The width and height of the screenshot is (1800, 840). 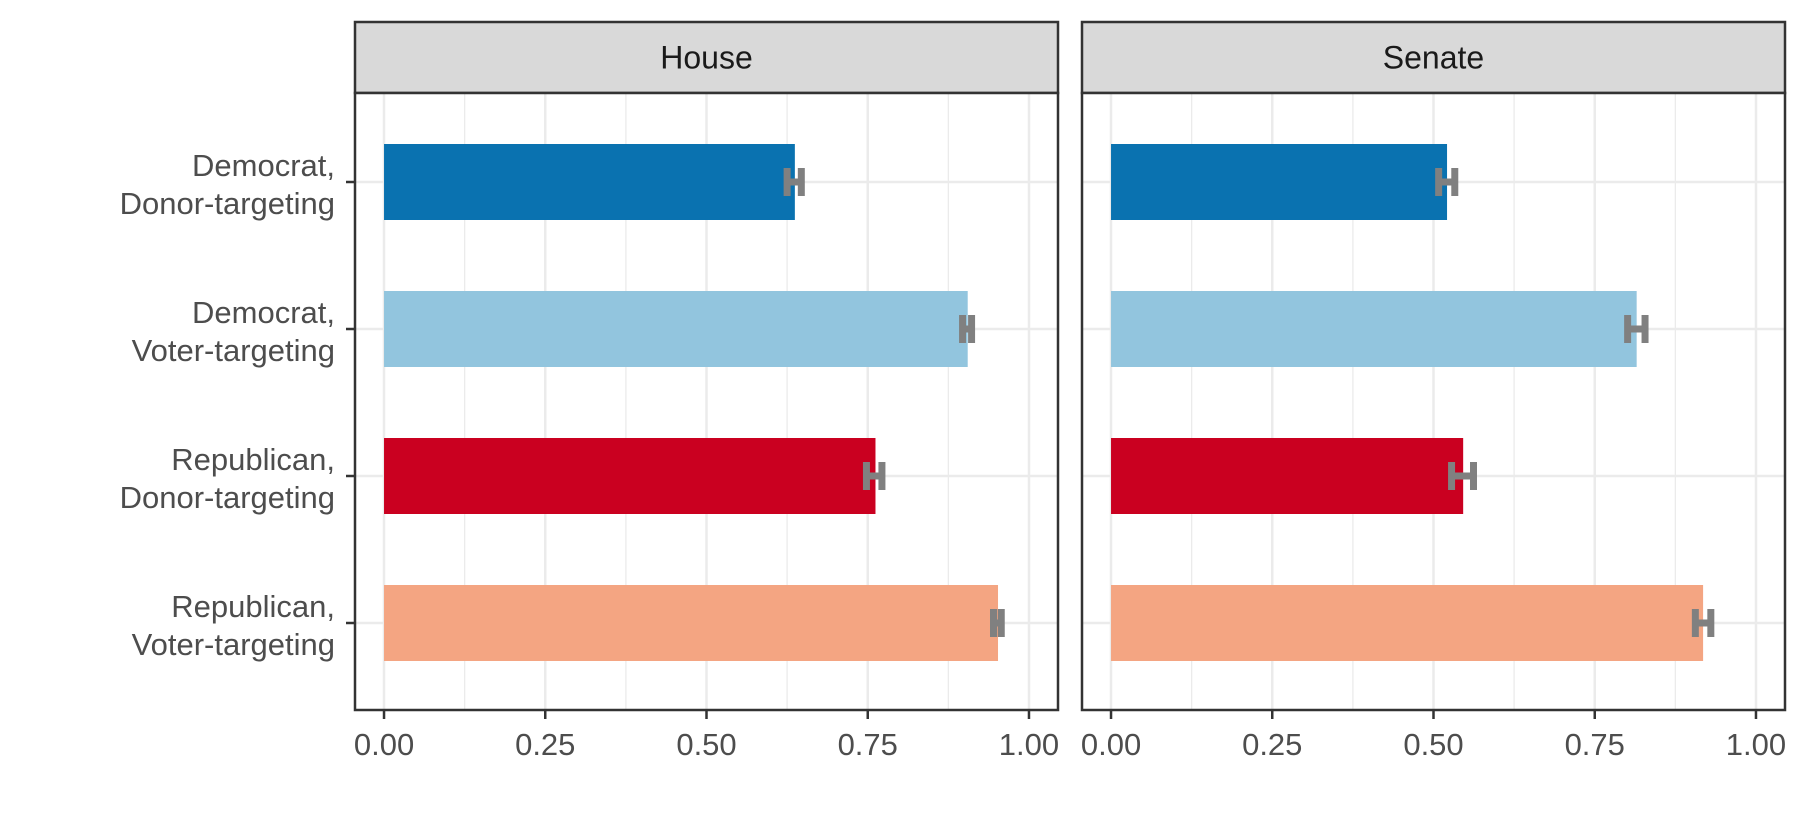 I want to click on x-tick-label-senate: 0.25, so click(x=1272, y=744).